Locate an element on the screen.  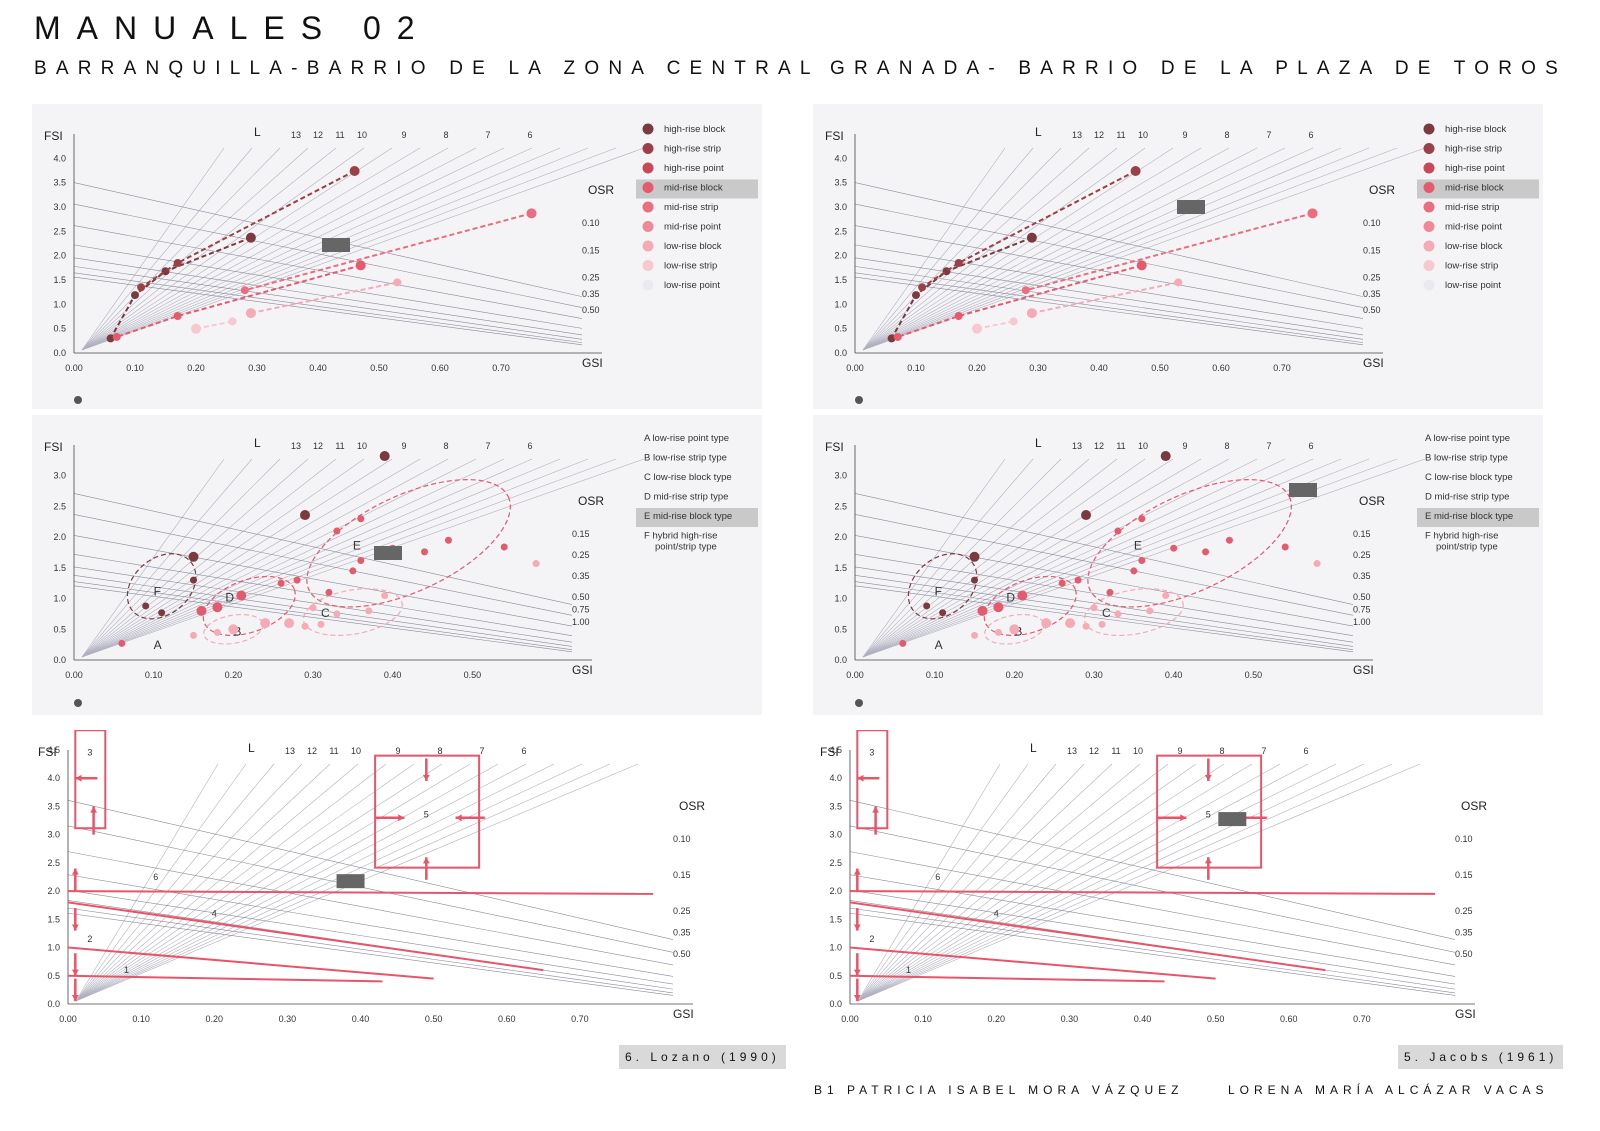
y-tick-label: 4.5 is located at coordinates (53, 750).